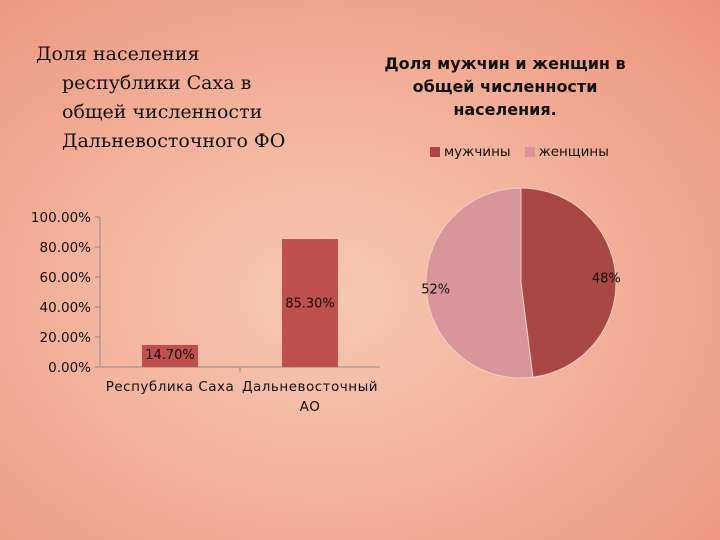 The image size is (720, 540). What do you see at coordinates (505, 109) in the screenshot?
I see `pie-title-line-3: населения.` at bounding box center [505, 109].